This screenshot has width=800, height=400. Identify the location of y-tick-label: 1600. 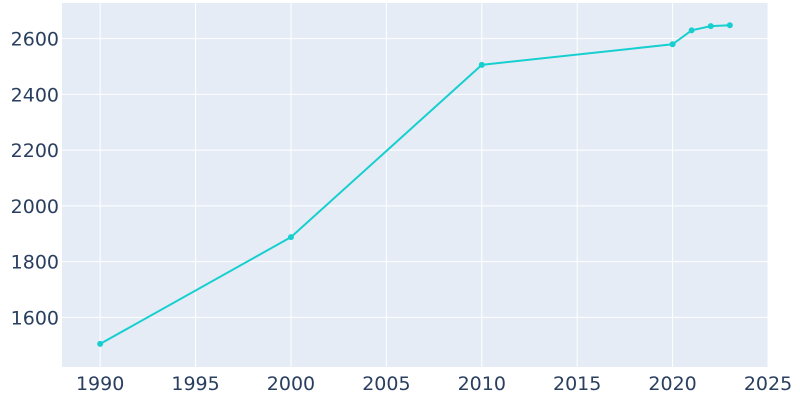
(35, 318).